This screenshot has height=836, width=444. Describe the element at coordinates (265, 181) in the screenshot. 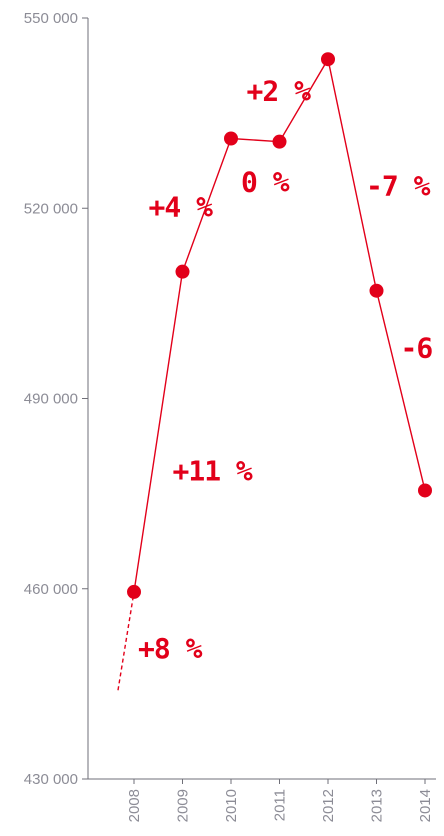

I see `change-label: 0 %` at that location.